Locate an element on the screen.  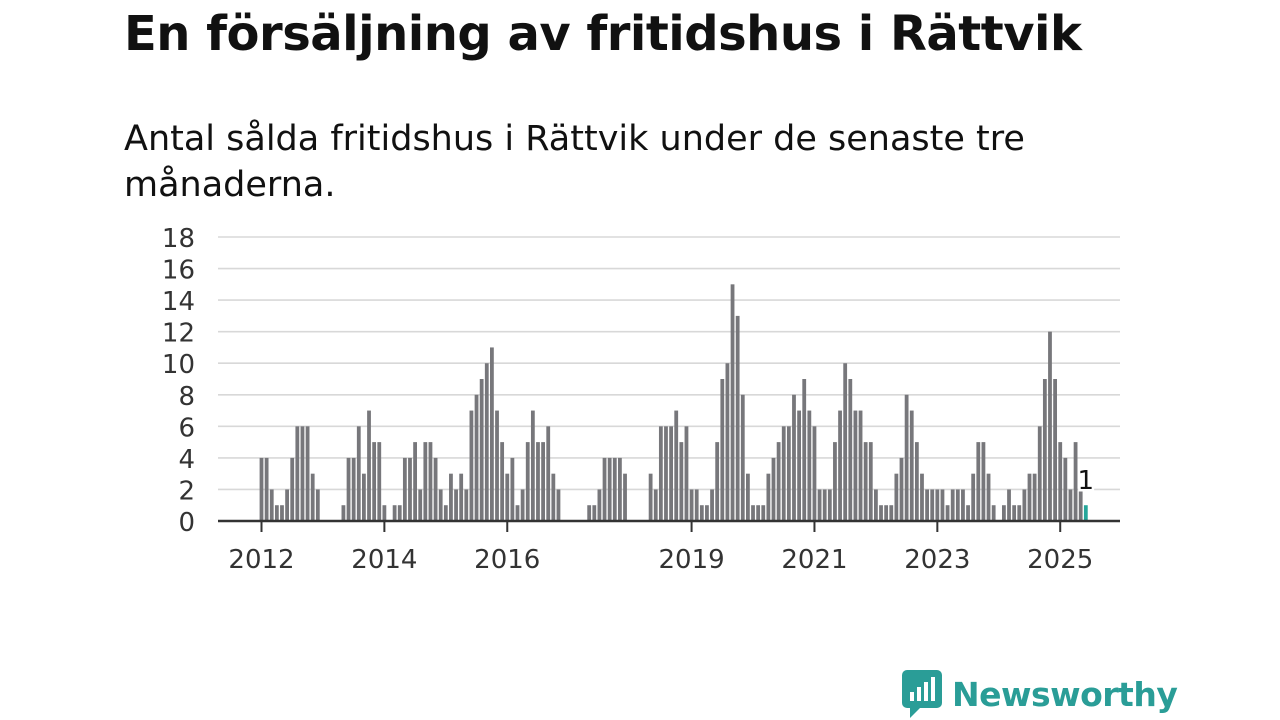
x-tick-label: 2025 is located at coordinates (1060, 560).